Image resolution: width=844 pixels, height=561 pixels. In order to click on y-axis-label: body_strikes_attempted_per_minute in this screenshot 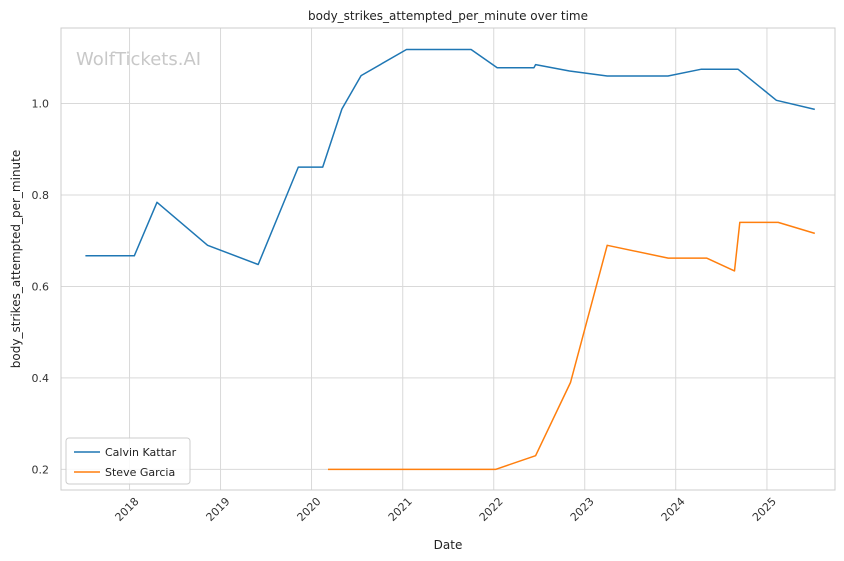, I will do `click(16, 259)`.